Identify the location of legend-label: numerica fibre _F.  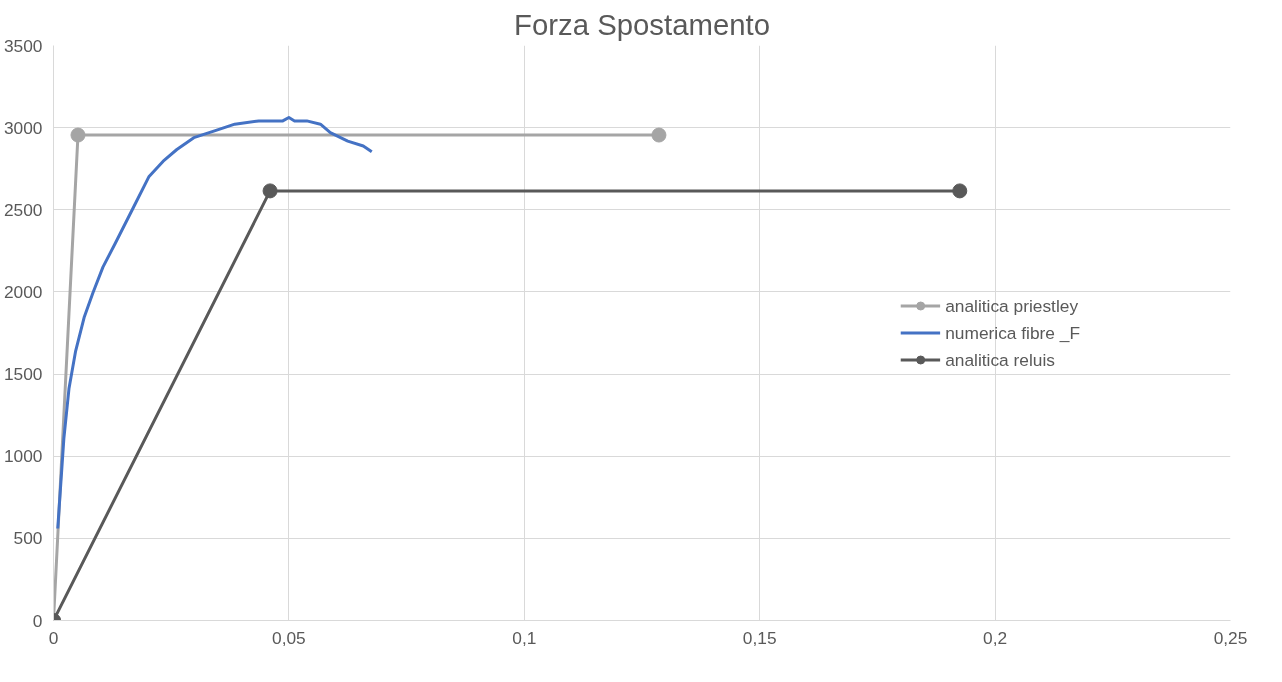
(1012, 332).